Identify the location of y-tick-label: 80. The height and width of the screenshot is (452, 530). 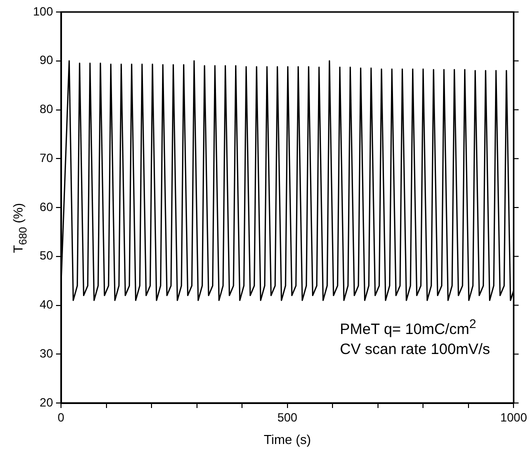
(47, 109).